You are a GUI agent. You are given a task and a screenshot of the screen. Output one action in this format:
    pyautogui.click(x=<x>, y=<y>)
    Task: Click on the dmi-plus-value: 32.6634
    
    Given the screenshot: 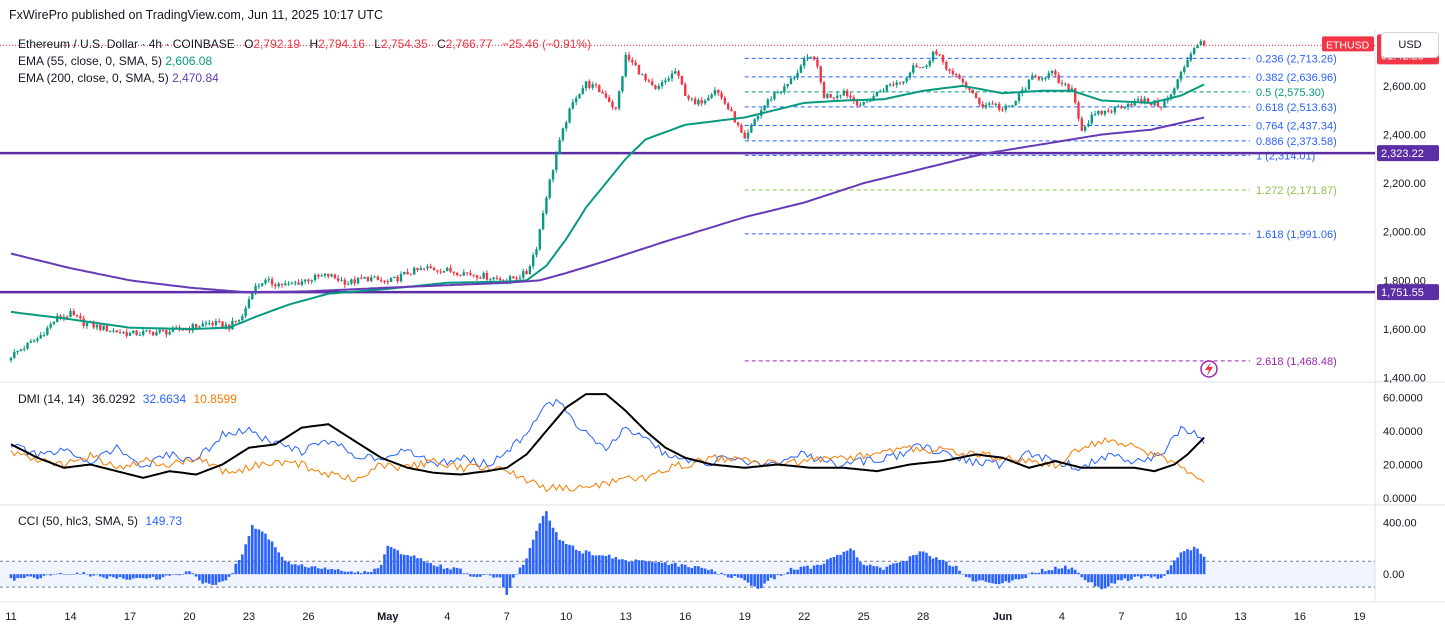 What is the action you would take?
    pyautogui.click(x=164, y=399)
    